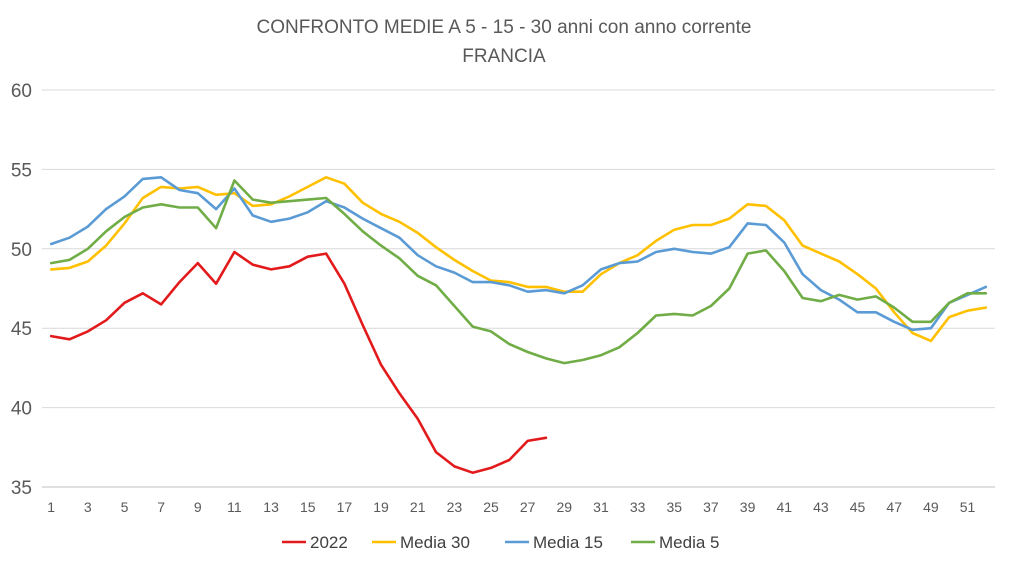 This screenshot has height=568, width=1009. I want to click on legend-label: Media 5, so click(689, 542).